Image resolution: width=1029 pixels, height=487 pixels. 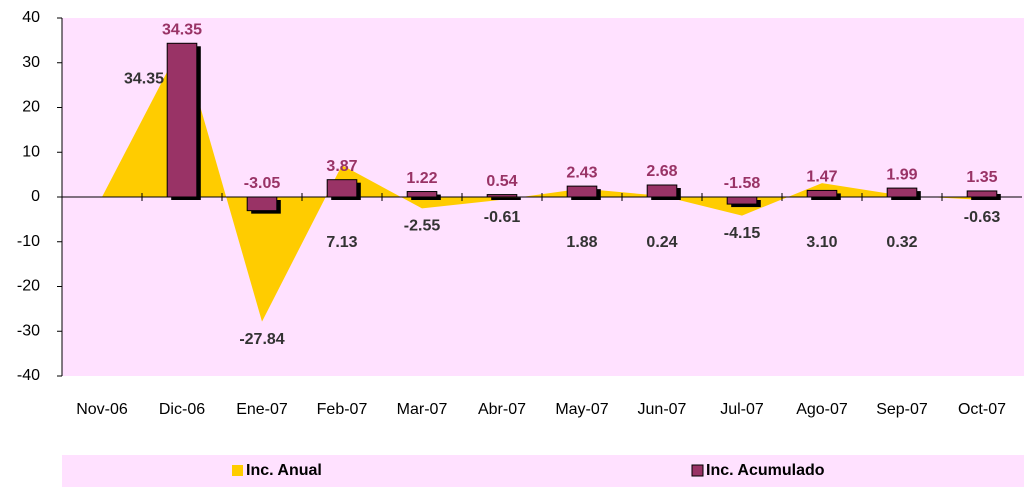 I want to click on x-tick-label: May-07, so click(x=581, y=409).